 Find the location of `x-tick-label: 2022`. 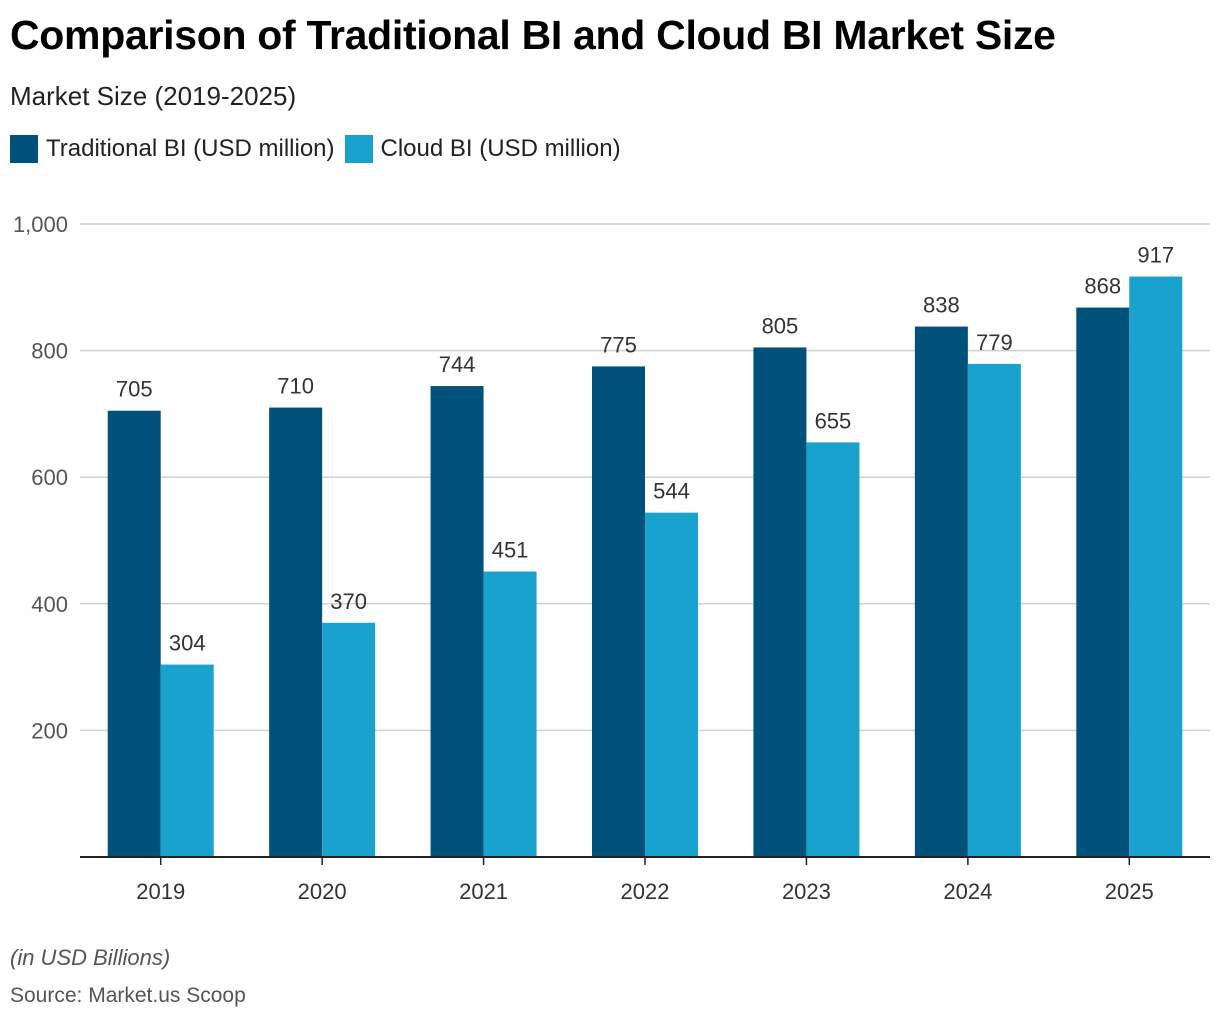

x-tick-label: 2022 is located at coordinates (645, 891).